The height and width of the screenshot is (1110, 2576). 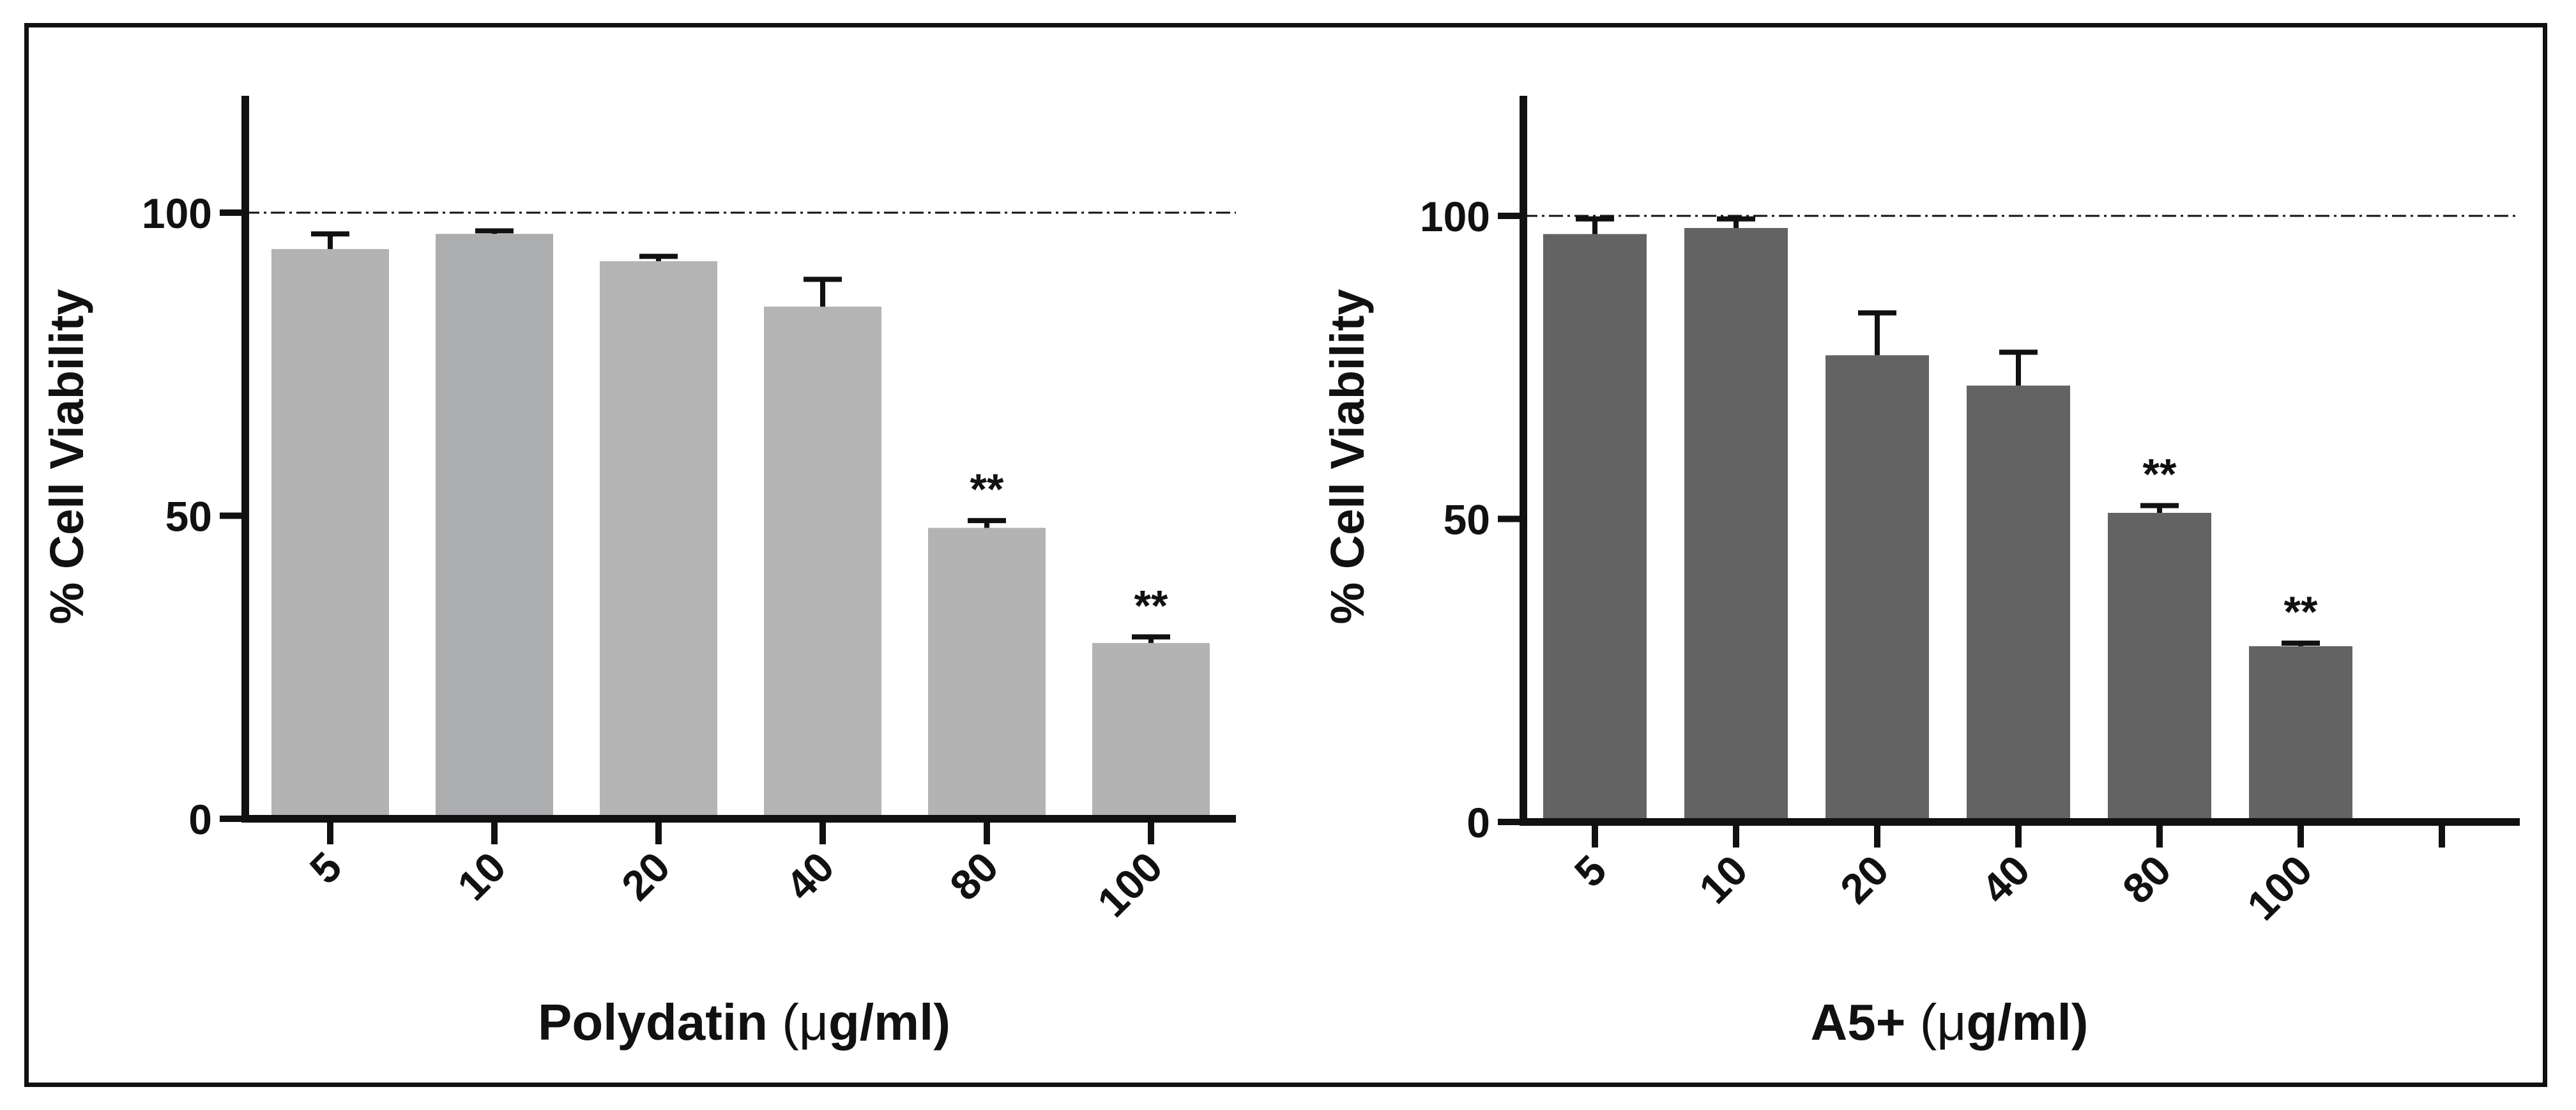 What do you see at coordinates (177, 213) in the screenshot?
I see `polydatin-y-tick-label-100: 100` at bounding box center [177, 213].